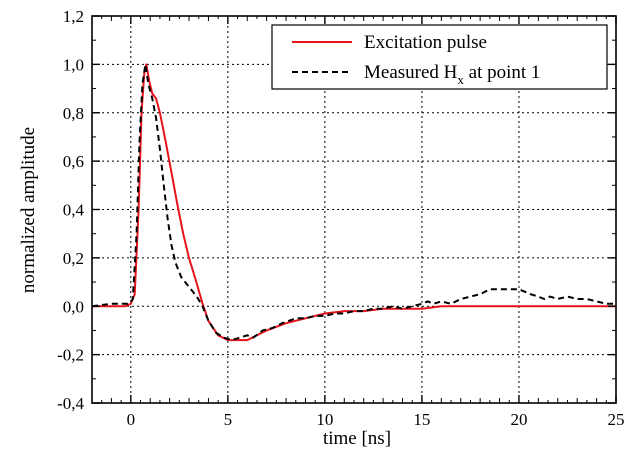 Image resolution: width=641 pixels, height=459 pixels. What do you see at coordinates (70, 355) in the screenshot?
I see `y-tick-label: -0,2` at bounding box center [70, 355].